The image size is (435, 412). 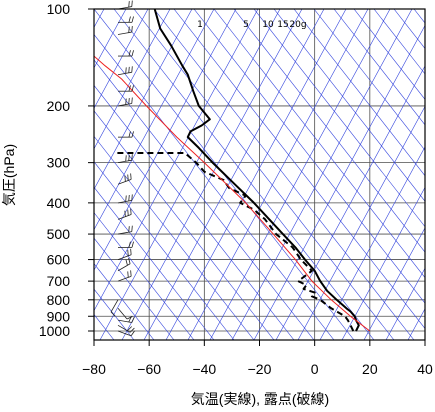 I want to click on x-tick-label: −40, so click(x=204, y=369).